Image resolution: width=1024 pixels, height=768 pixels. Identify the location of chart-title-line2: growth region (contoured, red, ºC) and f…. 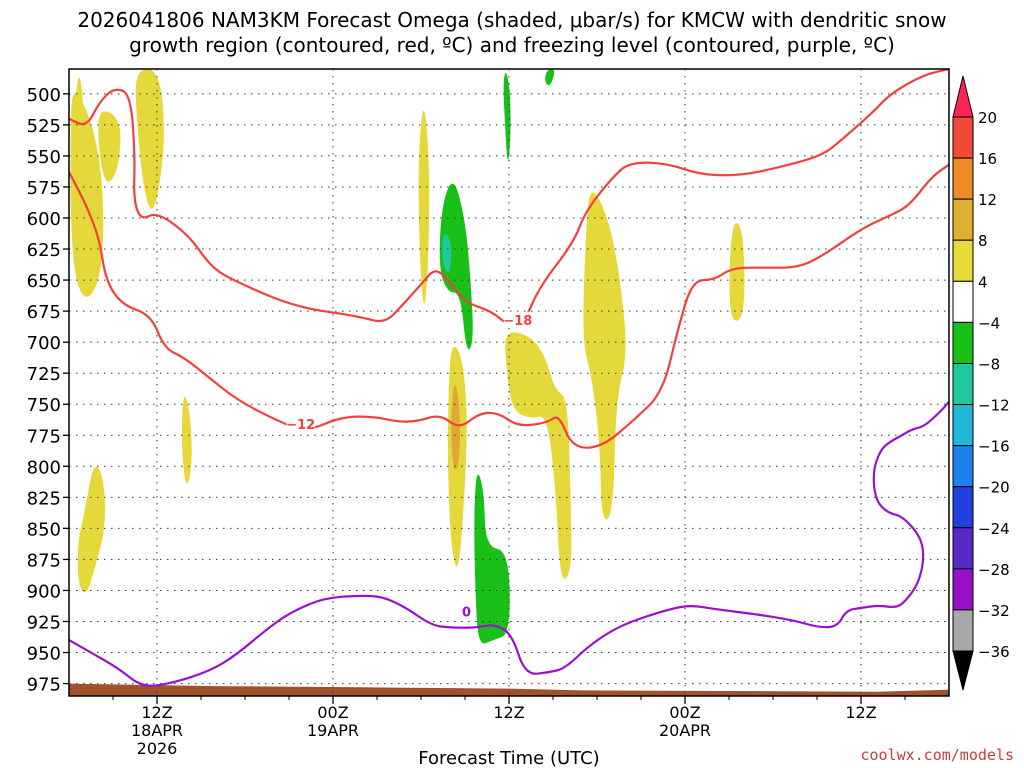
(512, 45).